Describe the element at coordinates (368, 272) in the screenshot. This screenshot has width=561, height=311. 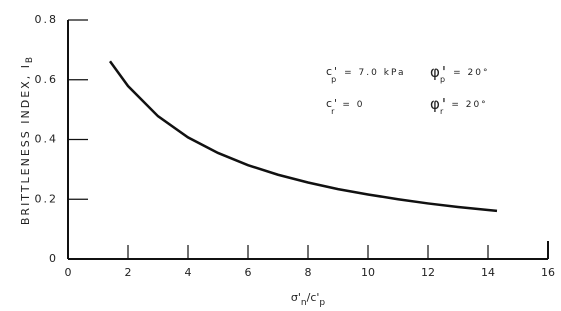
I see `x-tick-label: 10` at that location.